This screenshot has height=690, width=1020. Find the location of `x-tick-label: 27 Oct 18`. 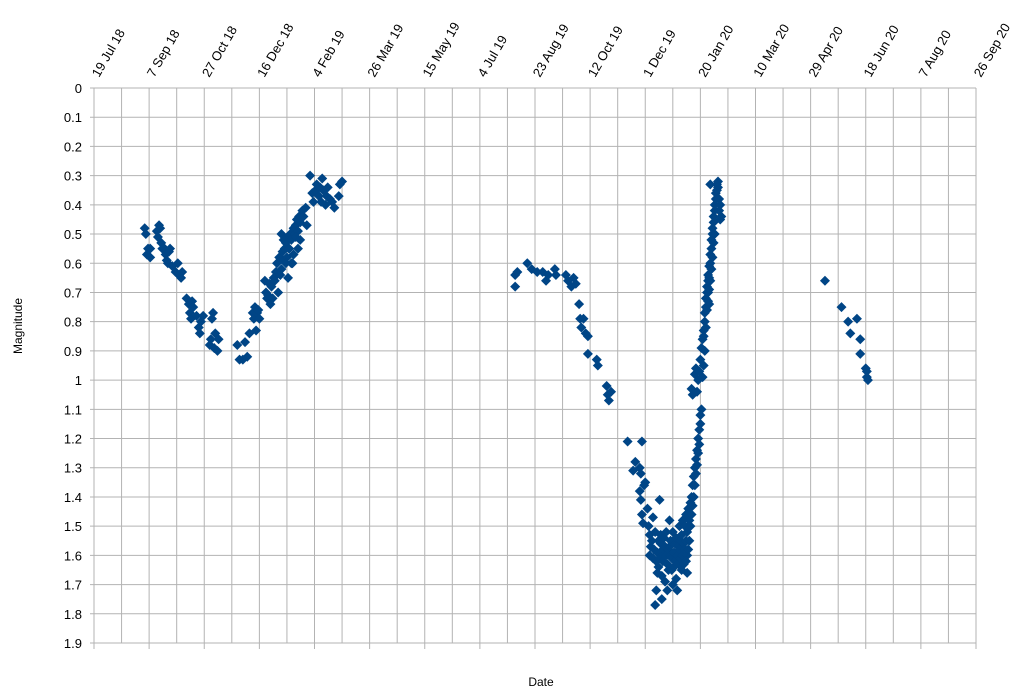

x-tick-label: 27 Oct 18 is located at coordinates (219, 51).